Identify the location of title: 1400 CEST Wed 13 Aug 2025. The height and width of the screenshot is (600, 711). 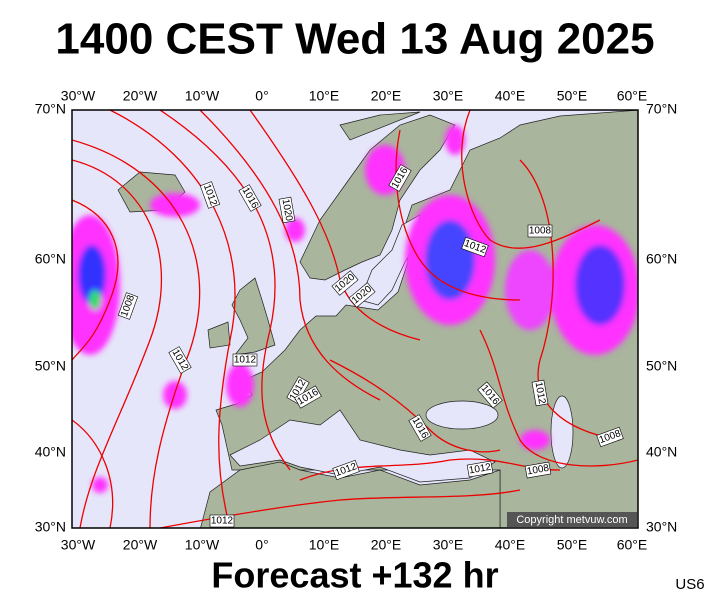
(354, 39).